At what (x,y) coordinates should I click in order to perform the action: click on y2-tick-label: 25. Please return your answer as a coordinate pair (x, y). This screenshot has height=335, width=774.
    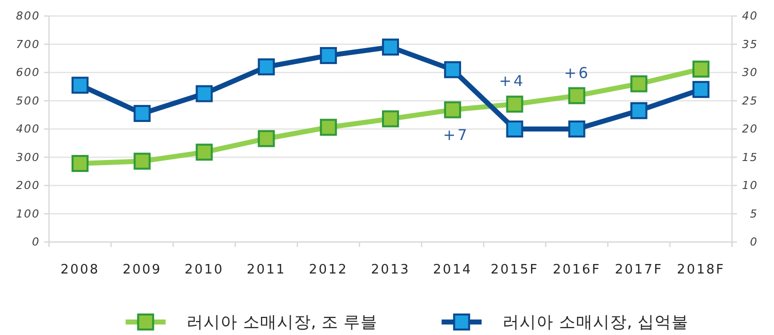
    Looking at the image, I should click on (750, 101).